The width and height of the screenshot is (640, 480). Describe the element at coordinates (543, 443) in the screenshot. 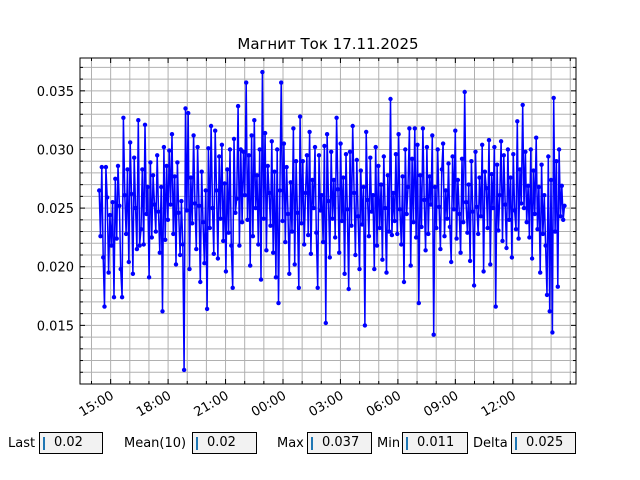

I see `stat-delta-field: 0.025` at that location.